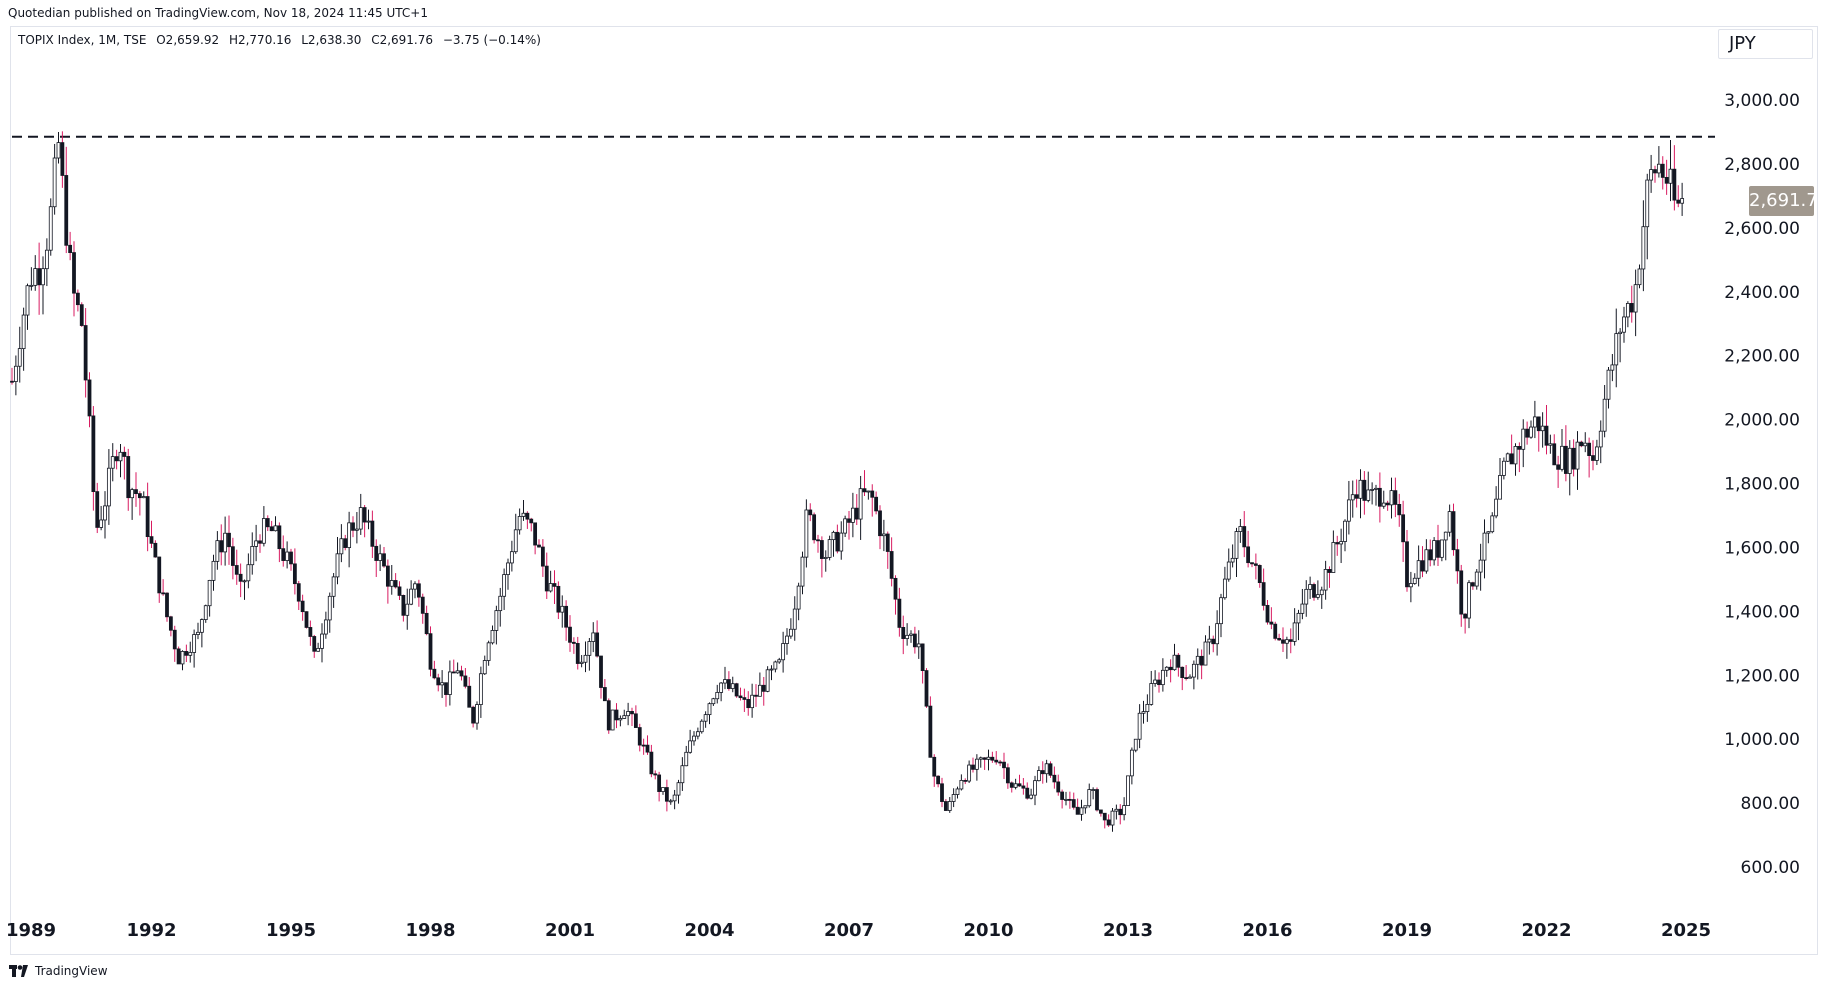 The image size is (1827, 988). I want to click on y-tick-label: 1,800.00, so click(1762, 485).